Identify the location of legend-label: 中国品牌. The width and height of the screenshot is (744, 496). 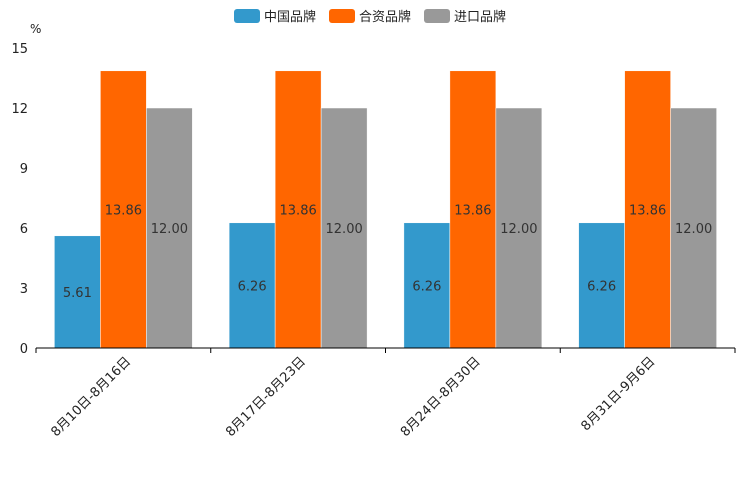
(290, 17).